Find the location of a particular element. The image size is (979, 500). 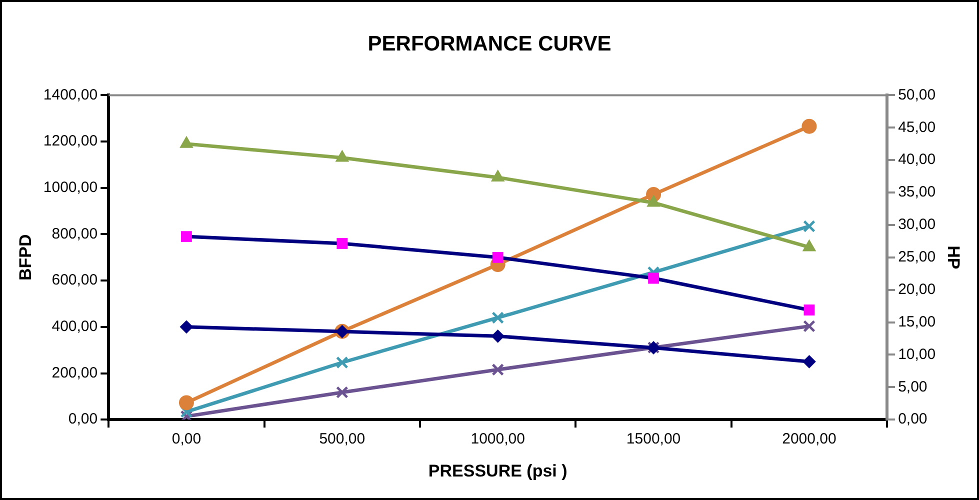

y2-axis-title: HP is located at coordinates (954, 258).